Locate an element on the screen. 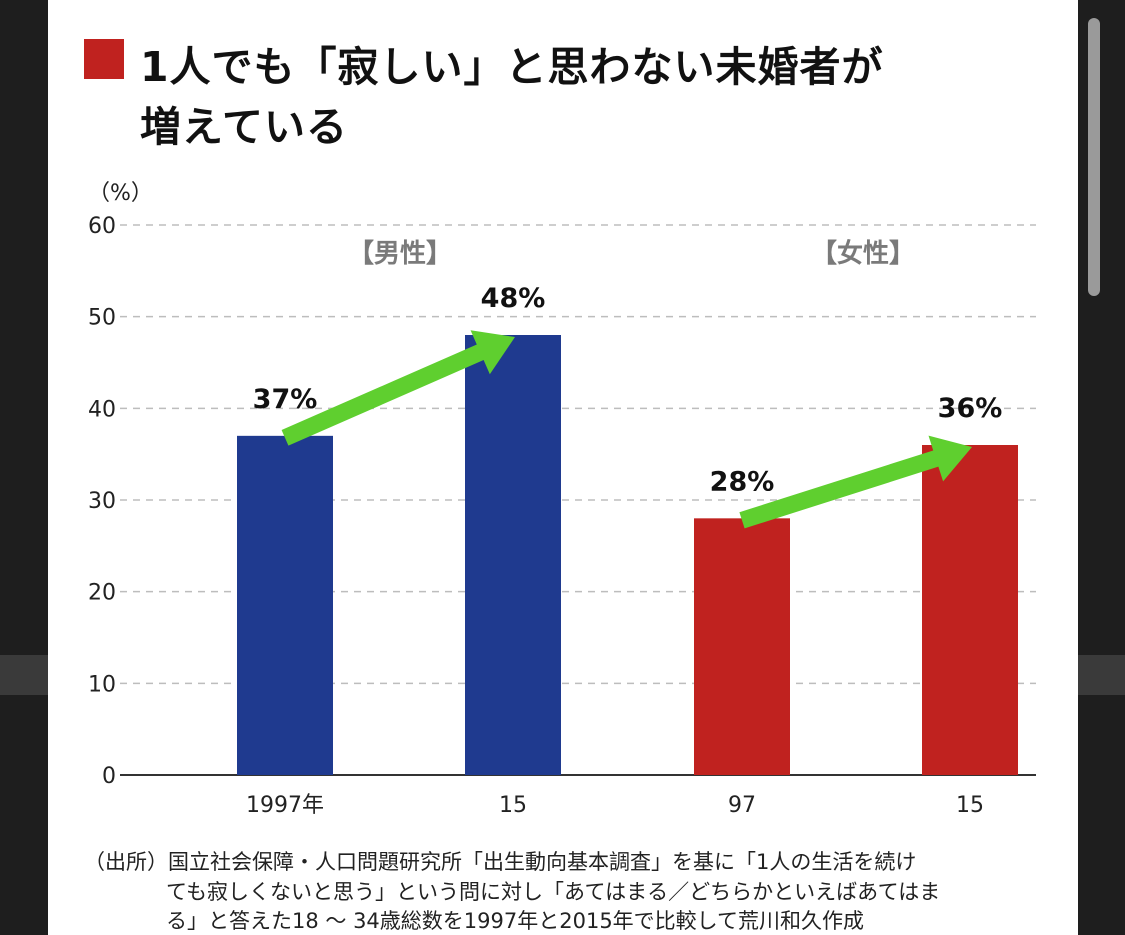 Image resolution: width=1125 pixels, height=935 pixels. footnote-line1: （出所）国立社会保障・人口問題研究所「出生動向基本調査」を基に「1人の生活を続け is located at coordinates (500, 862).